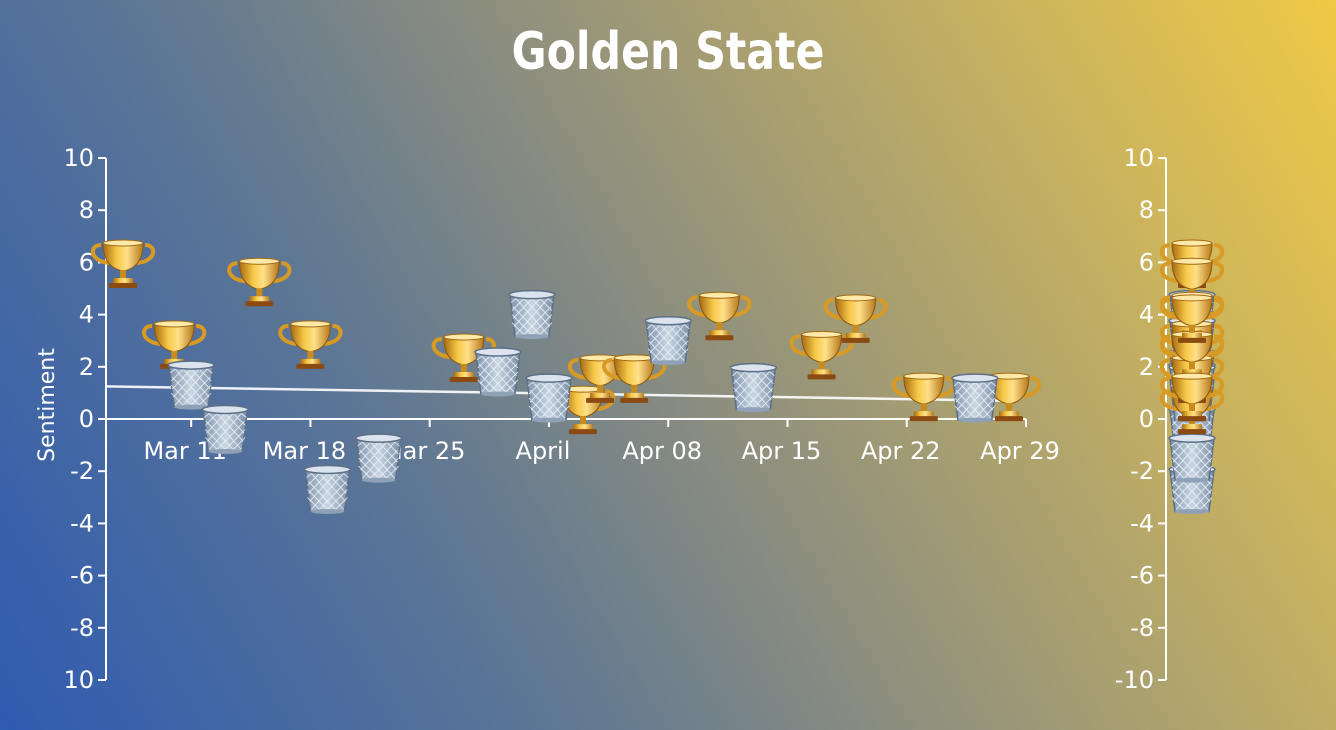 This screenshot has width=1336, height=730. I want to click on side-y-tick-label: -2, so click(1142, 471).